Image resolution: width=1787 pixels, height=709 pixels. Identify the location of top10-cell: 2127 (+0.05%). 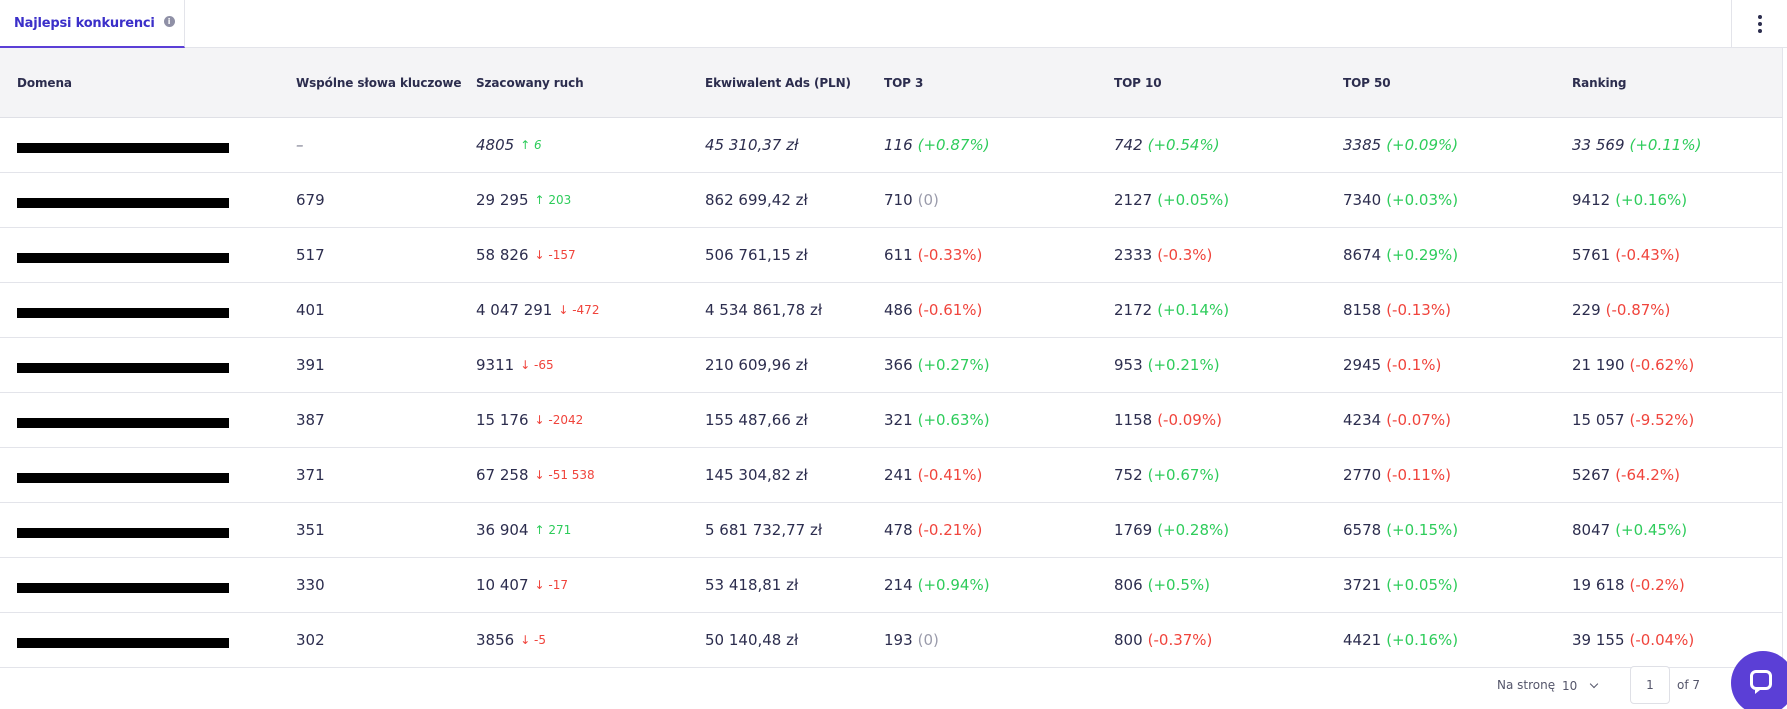
(1171, 200).